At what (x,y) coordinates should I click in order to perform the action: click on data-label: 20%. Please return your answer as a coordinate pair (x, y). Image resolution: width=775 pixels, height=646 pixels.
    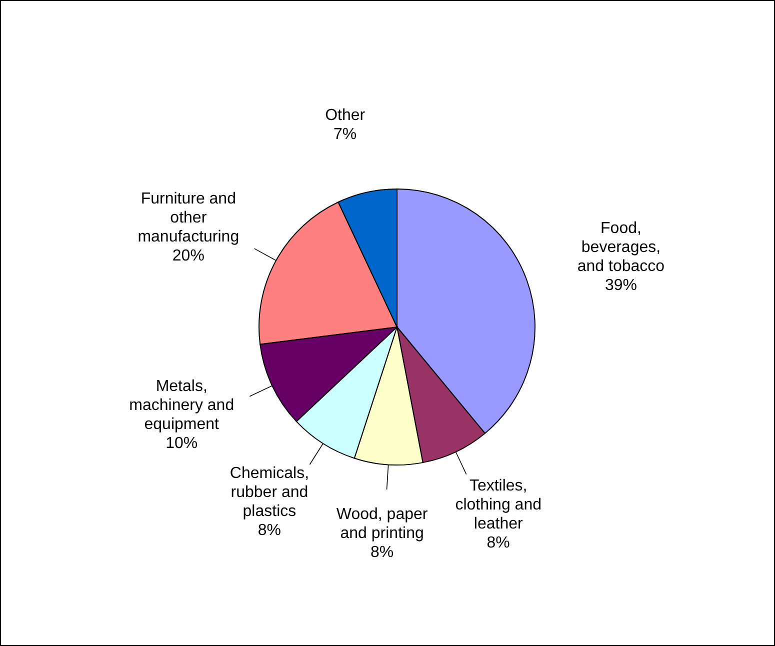
    Looking at the image, I should click on (188, 255).